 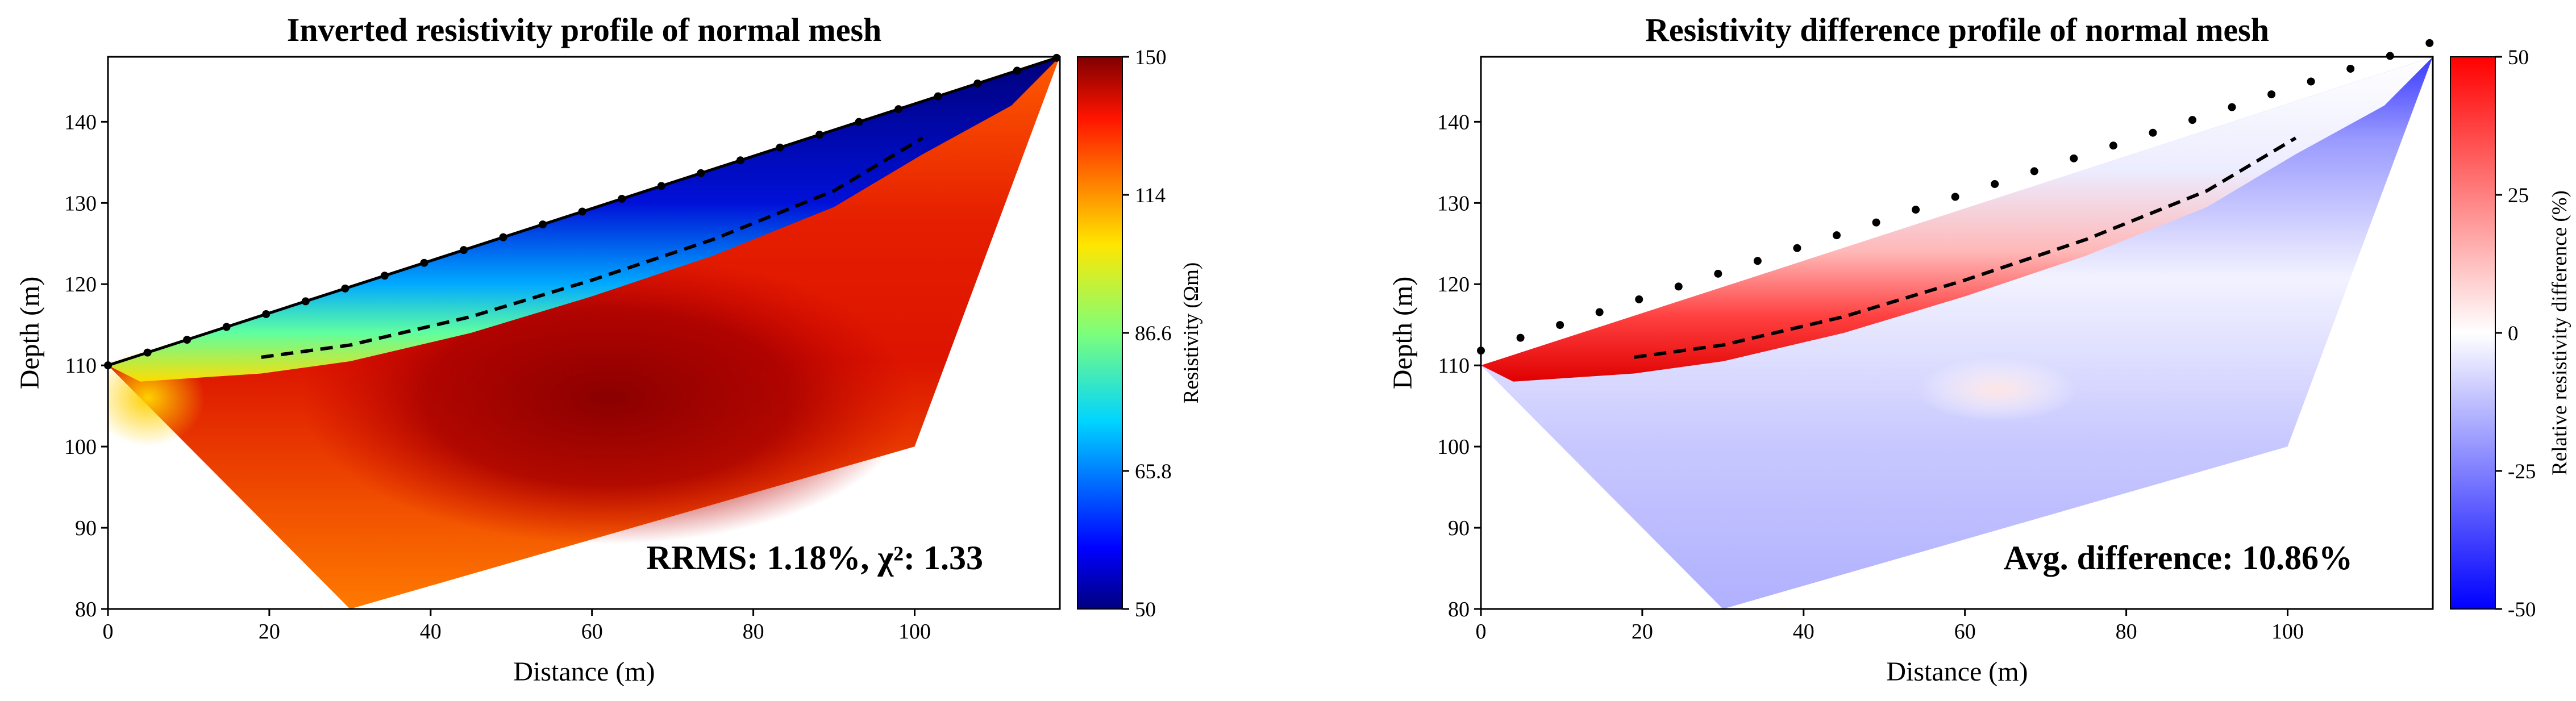 What do you see at coordinates (1153, 333) in the screenshot?
I see `colorbar-tick-label: 86.6` at bounding box center [1153, 333].